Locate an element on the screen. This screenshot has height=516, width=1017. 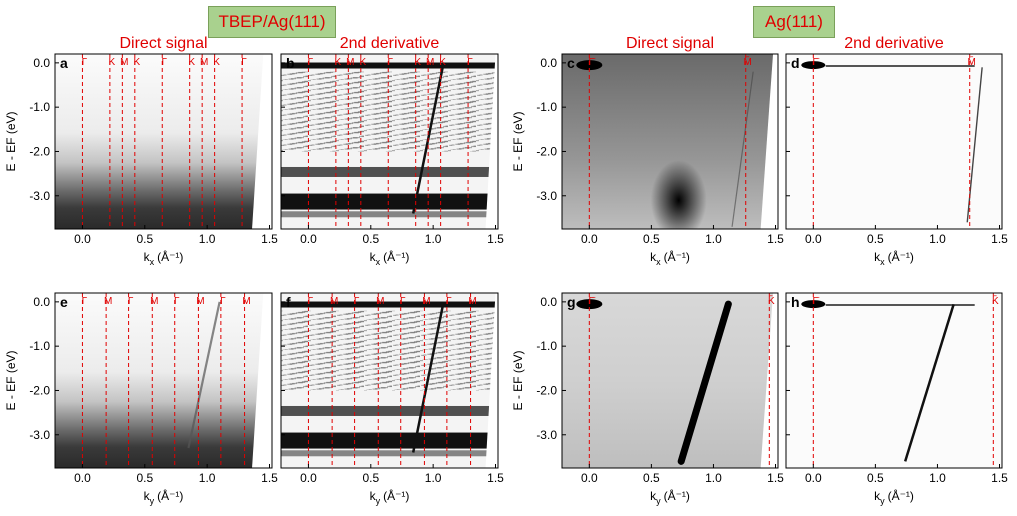
x-axis-label: kx (Å⁻¹) is located at coordinates (894, 258).